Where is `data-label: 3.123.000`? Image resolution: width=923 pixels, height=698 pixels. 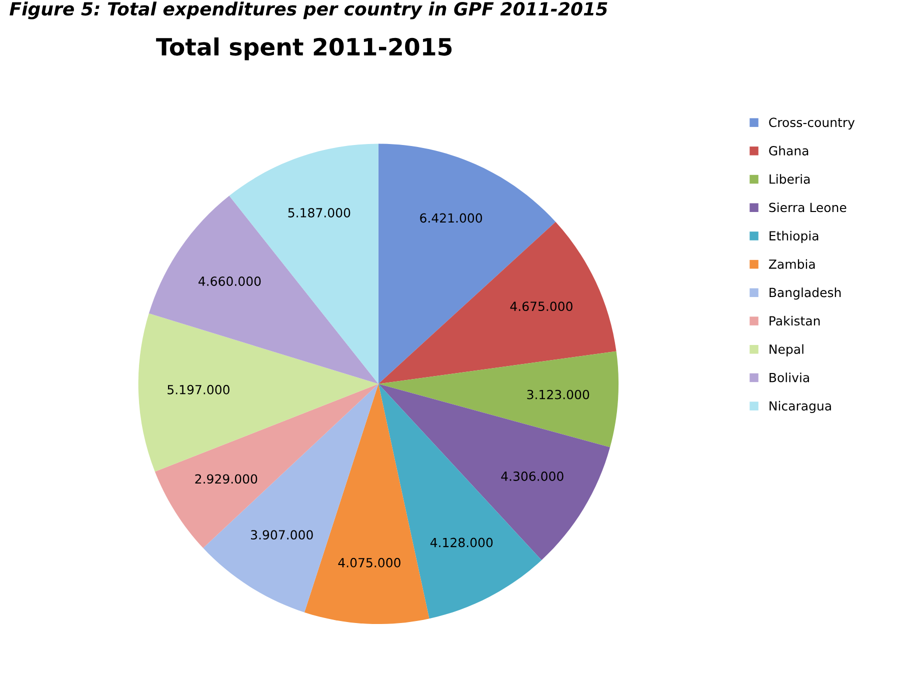
data-label: 3.123.000 is located at coordinates (558, 395).